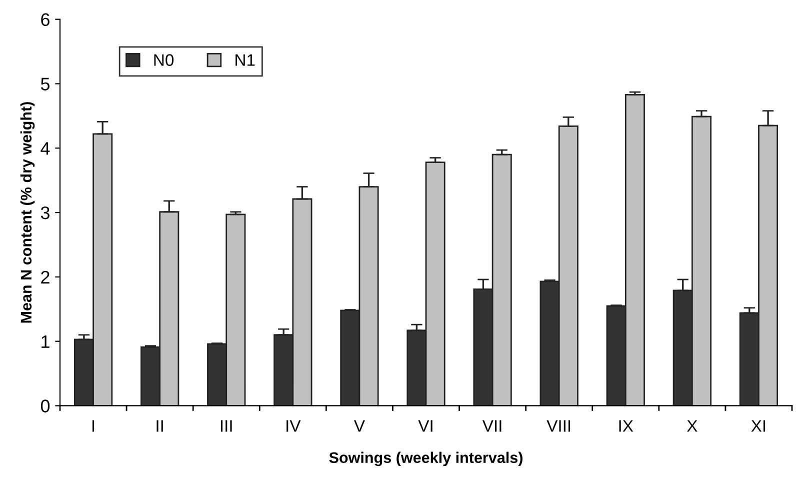 Image resolution: width=800 pixels, height=483 pixels. I want to click on y-tick-label: 0, so click(45, 406).